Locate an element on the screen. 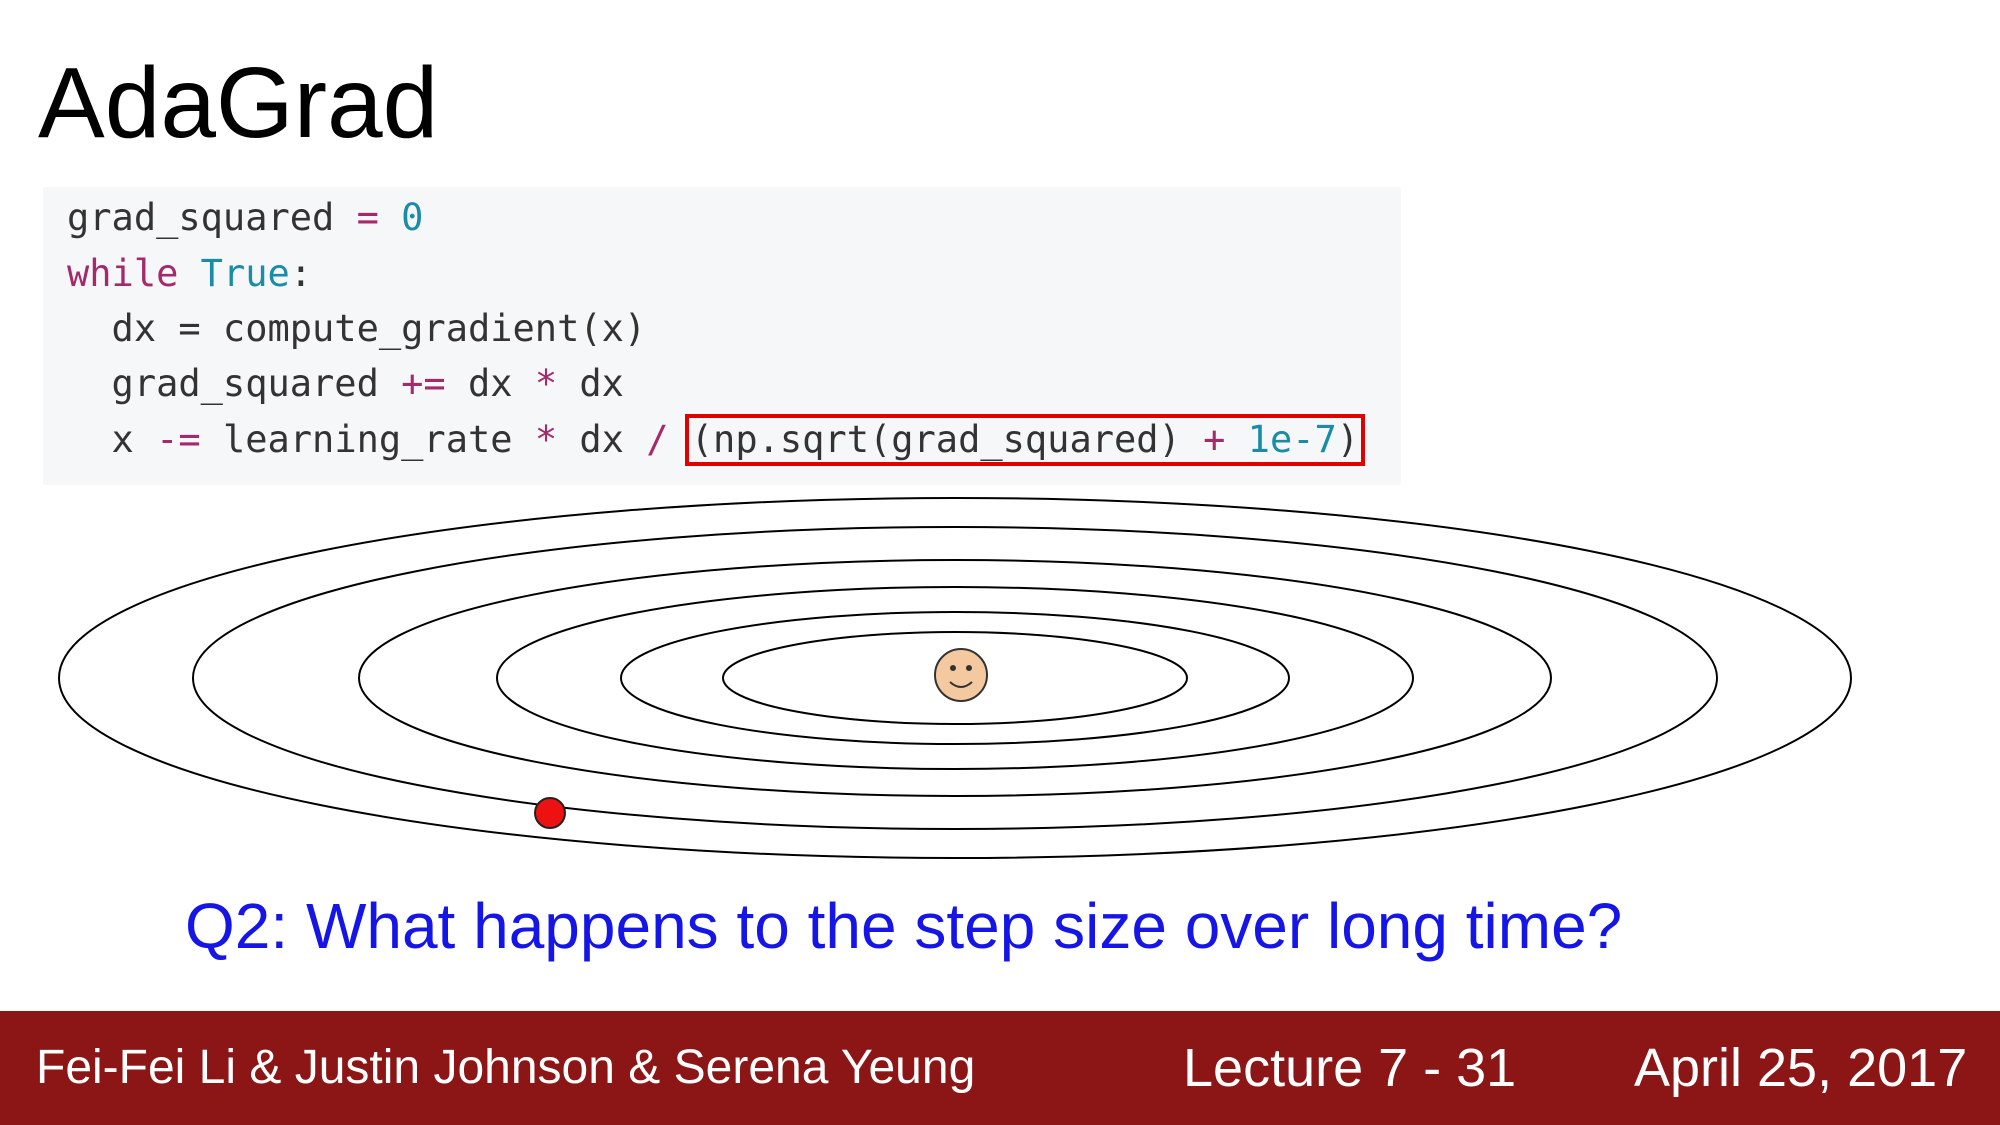  smiley-icon is located at coordinates (961, 675).